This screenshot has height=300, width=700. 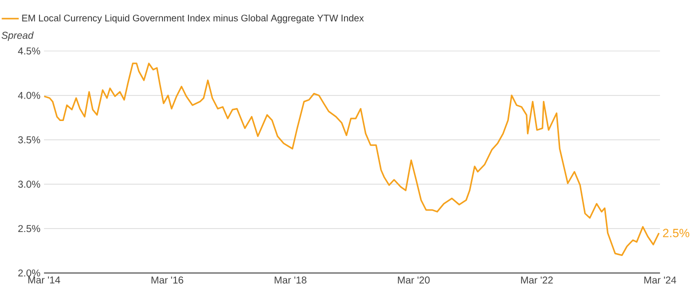 What do you see at coordinates (29, 273) in the screenshot?
I see `y-tick-label: 2.0%` at bounding box center [29, 273].